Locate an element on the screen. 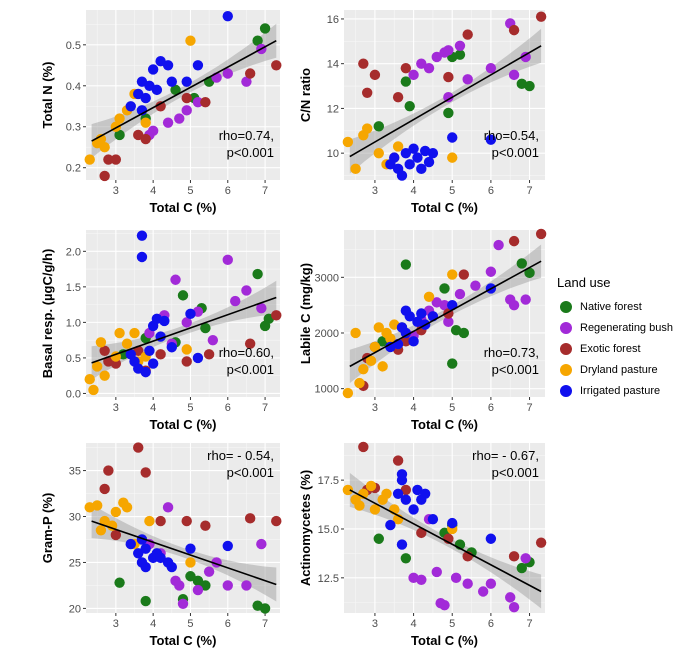  panel-3-y-tick-label: 2000 is located at coordinates (327, 334).